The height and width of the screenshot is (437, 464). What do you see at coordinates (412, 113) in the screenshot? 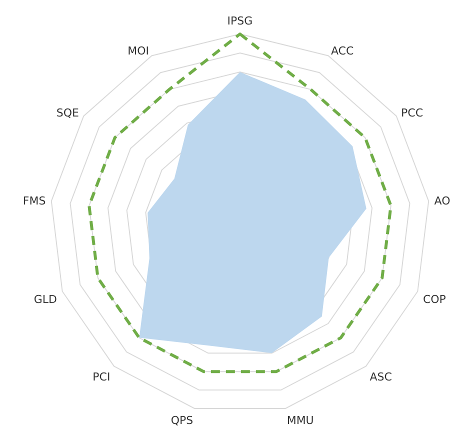
I see `spoke-label: PCC` at bounding box center [412, 113].